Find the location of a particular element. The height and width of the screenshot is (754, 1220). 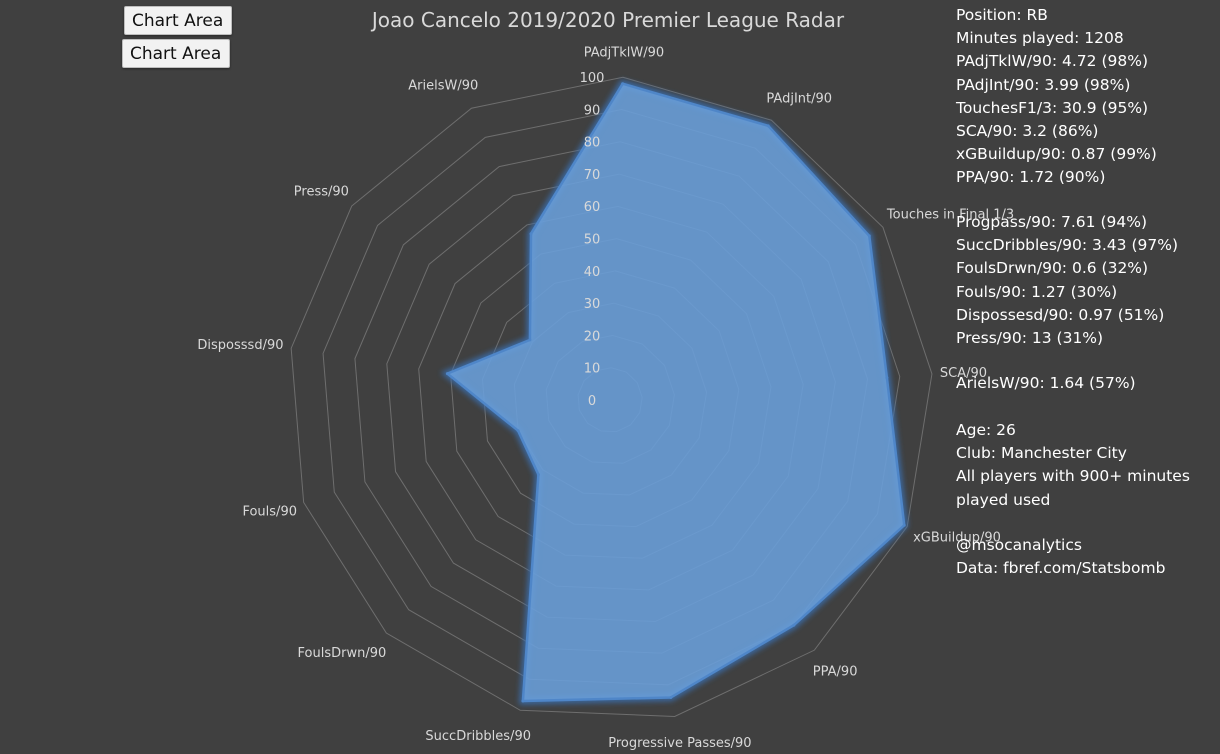

info-line: PAdjTklW/90: 4.72 (98%) is located at coordinates (1052, 61).